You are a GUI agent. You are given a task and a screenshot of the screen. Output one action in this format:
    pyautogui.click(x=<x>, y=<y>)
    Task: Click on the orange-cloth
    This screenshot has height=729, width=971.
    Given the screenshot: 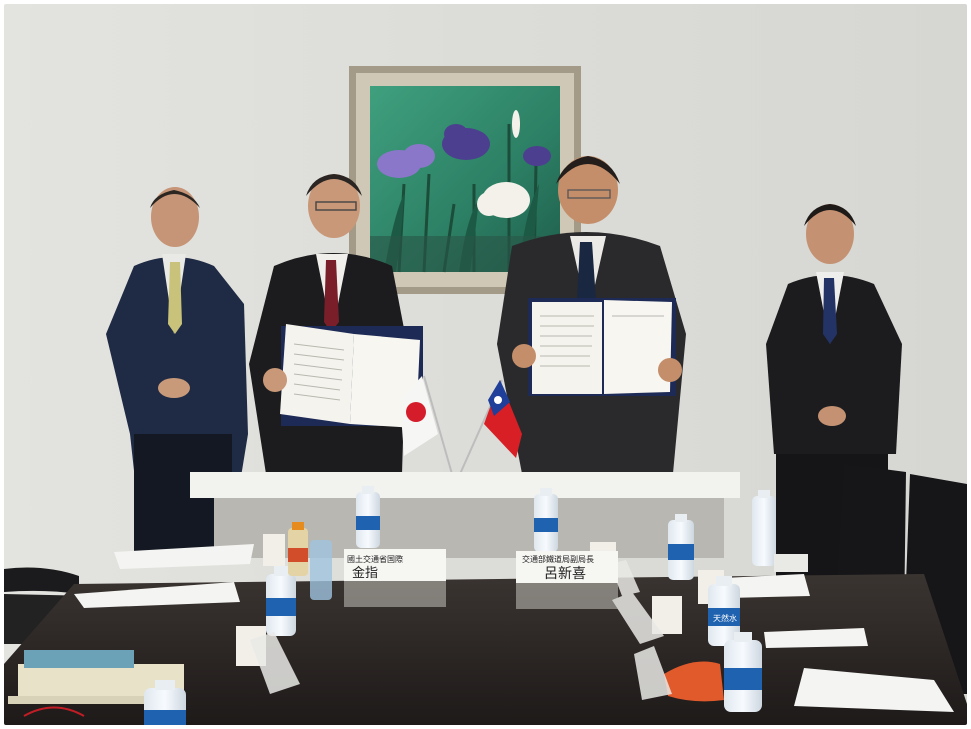 What is the action you would take?
    pyautogui.click(x=694, y=681)
    